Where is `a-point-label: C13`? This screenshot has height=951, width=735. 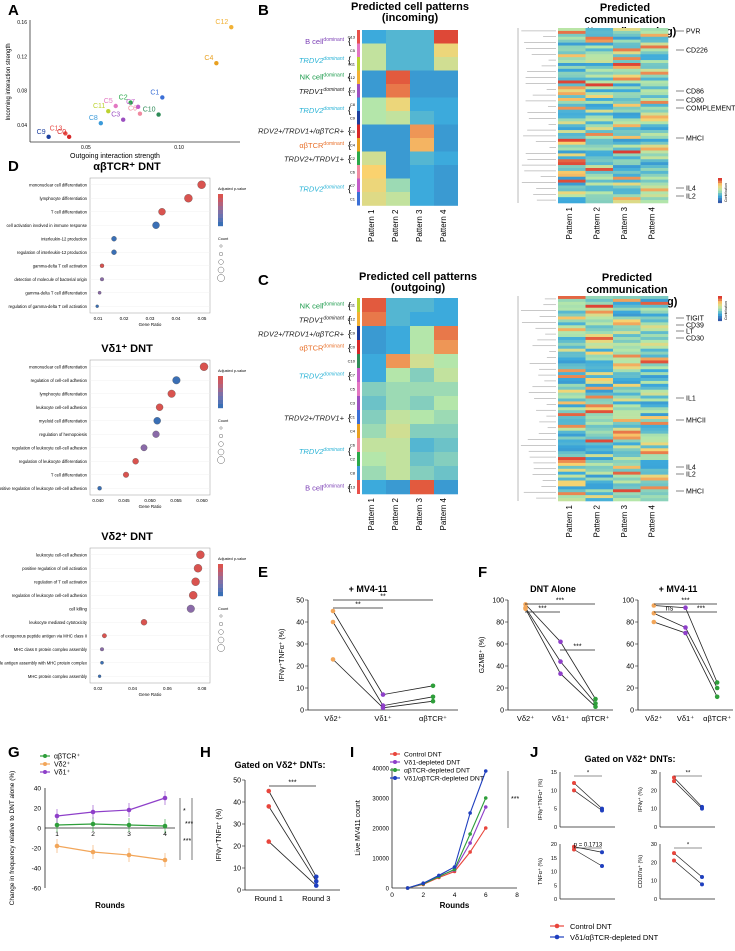
a-point-label: C13 is located at coordinates (56, 128).